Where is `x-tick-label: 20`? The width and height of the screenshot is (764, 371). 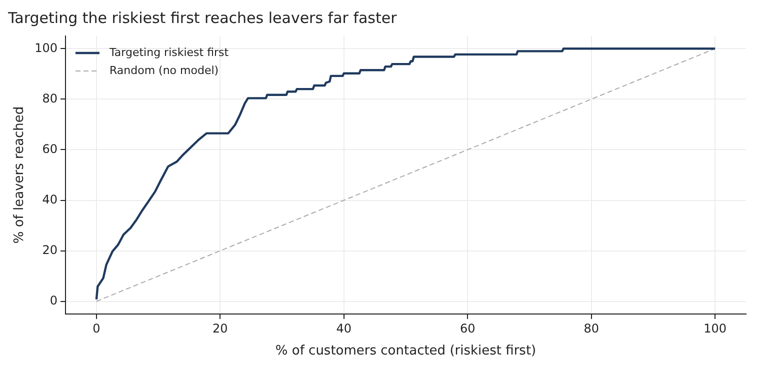 x-tick-label: 20 is located at coordinates (220, 328).